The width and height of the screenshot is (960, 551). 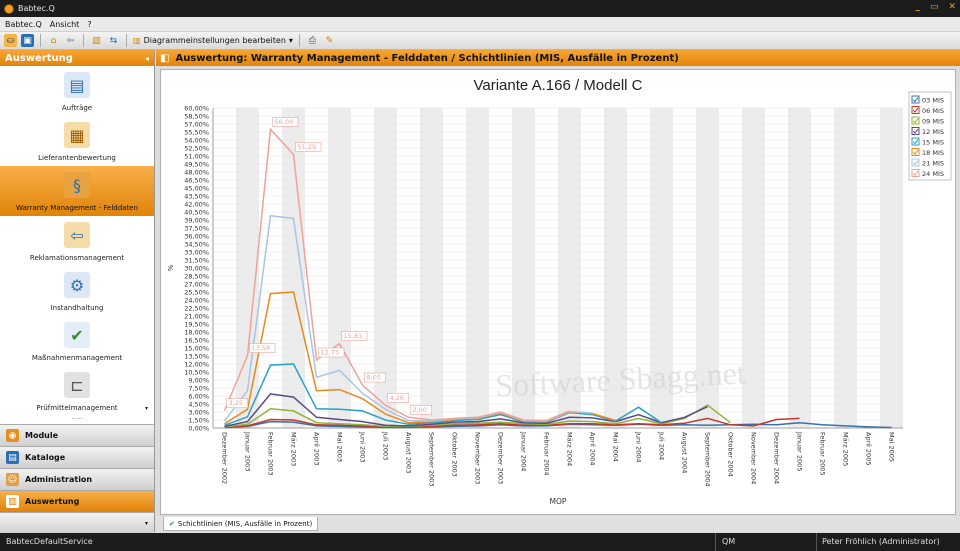 I want to click on highlight-icon: ✎, so click(x=329, y=40).